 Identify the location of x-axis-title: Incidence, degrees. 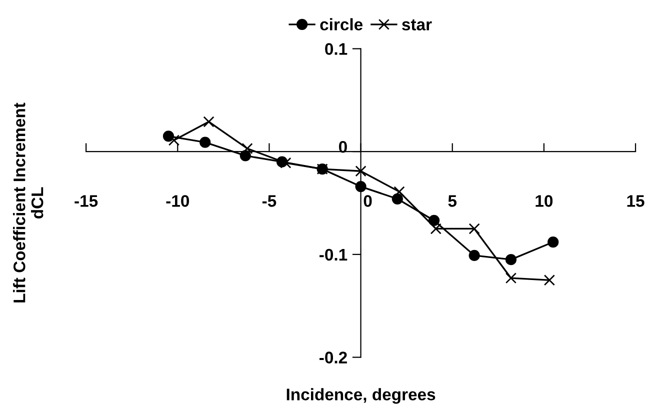
(361, 396).